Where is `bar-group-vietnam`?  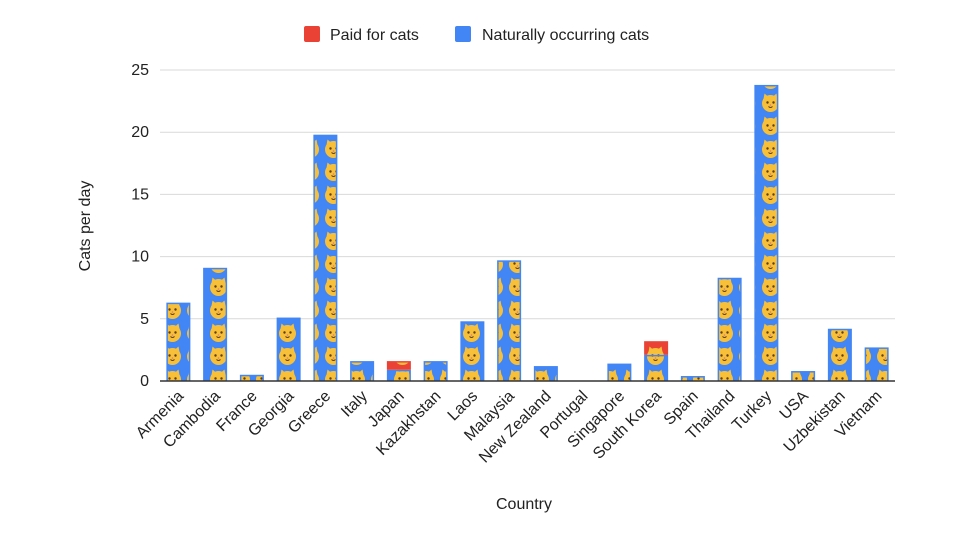
bar-group-vietnam is located at coordinates (876, 364).